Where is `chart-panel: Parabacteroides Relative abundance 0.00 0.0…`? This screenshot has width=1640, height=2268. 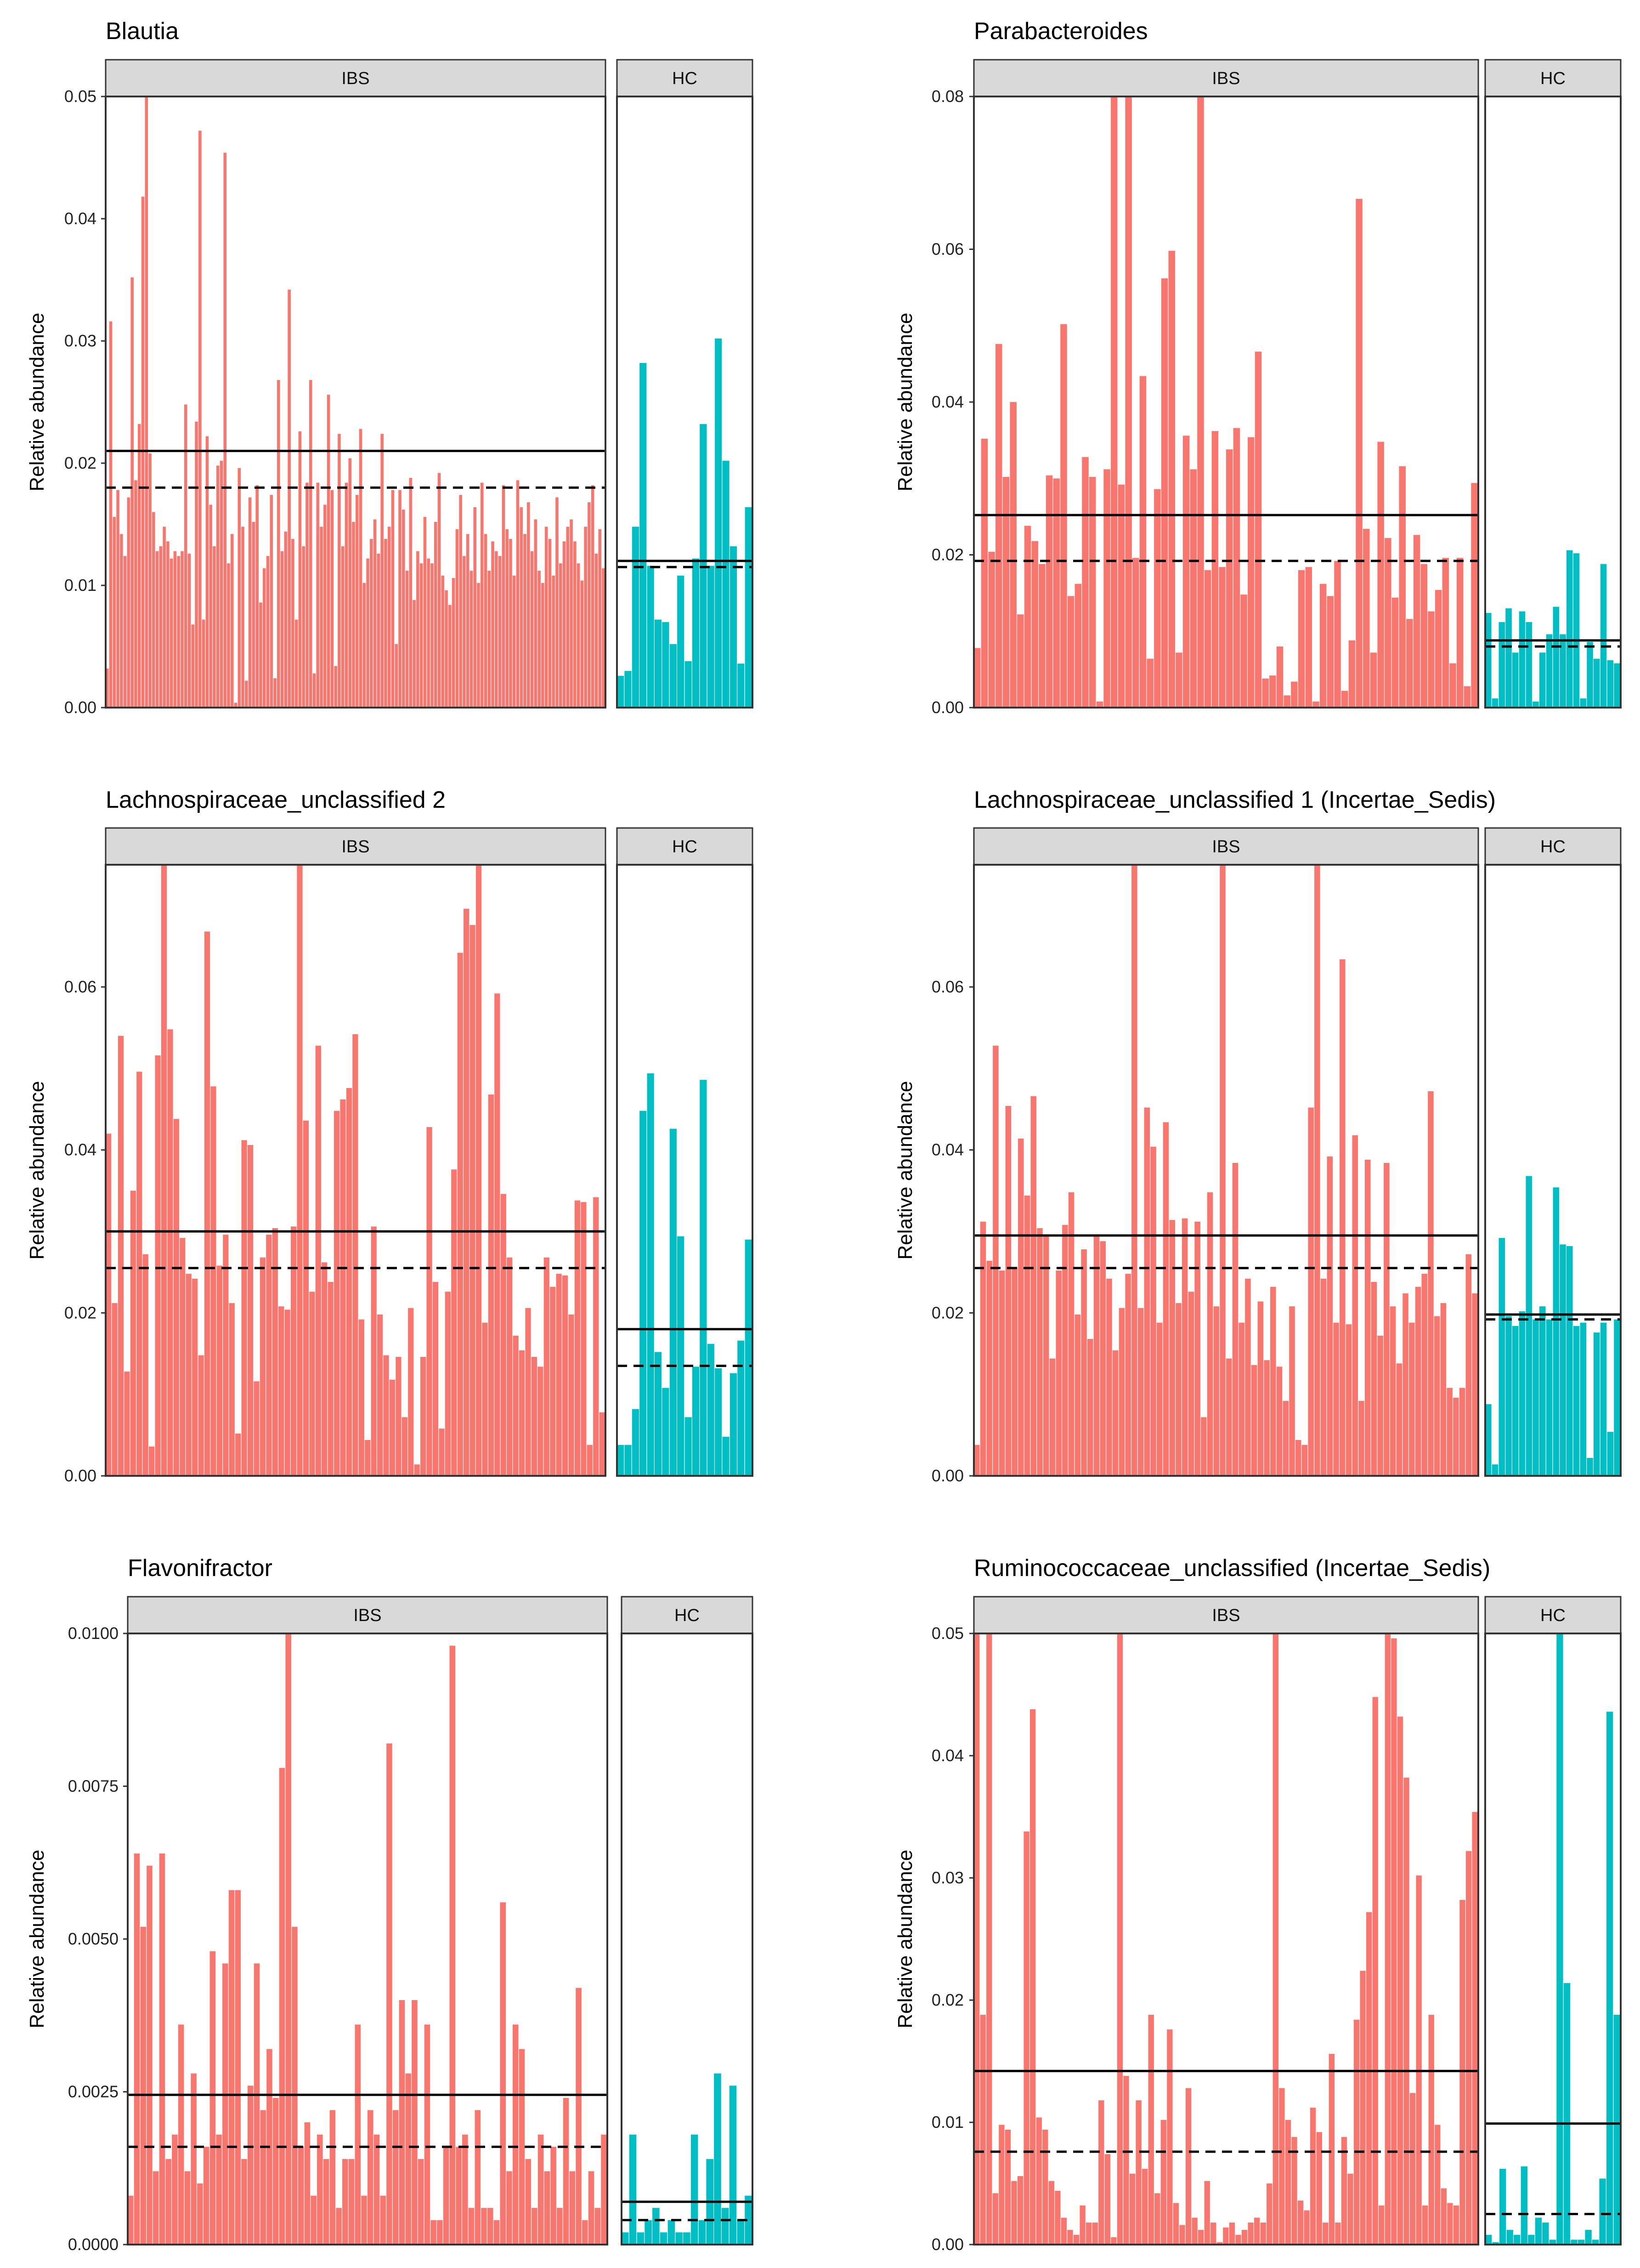
chart-panel: Parabacteroides Relative abundance 0.00 0.0… is located at coordinates (1258, 367).